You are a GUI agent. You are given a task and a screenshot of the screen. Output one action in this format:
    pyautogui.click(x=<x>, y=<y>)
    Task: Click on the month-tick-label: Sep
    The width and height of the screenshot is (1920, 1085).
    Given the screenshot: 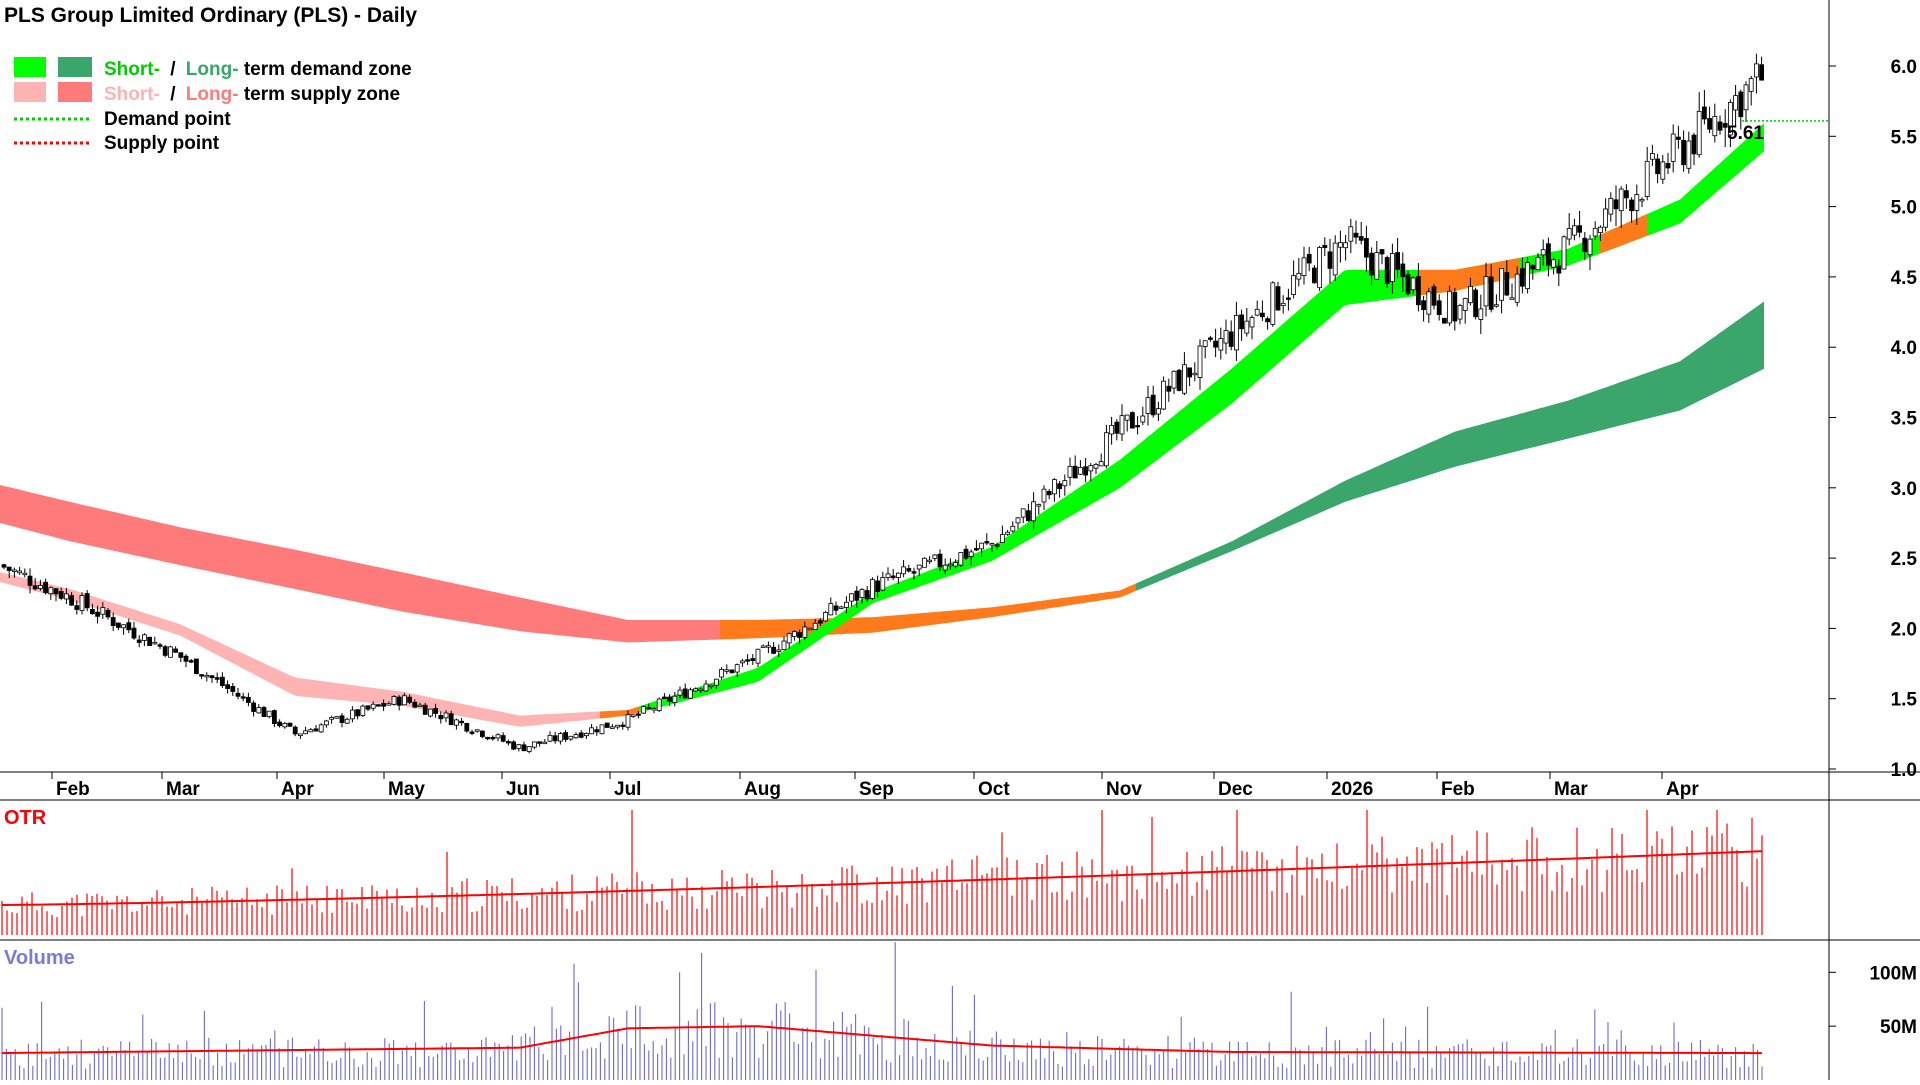 What is the action you would take?
    pyautogui.click(x=876, y=789)
    